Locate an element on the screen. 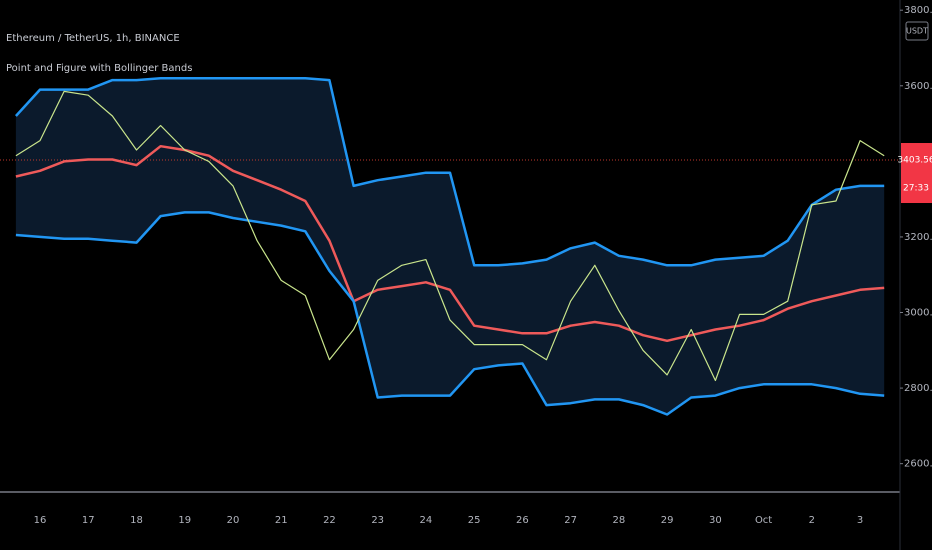 Image resolution: width=932 pixels, height=550 pixels. x-tick-label: 20 is located at coordinates (233, 520).